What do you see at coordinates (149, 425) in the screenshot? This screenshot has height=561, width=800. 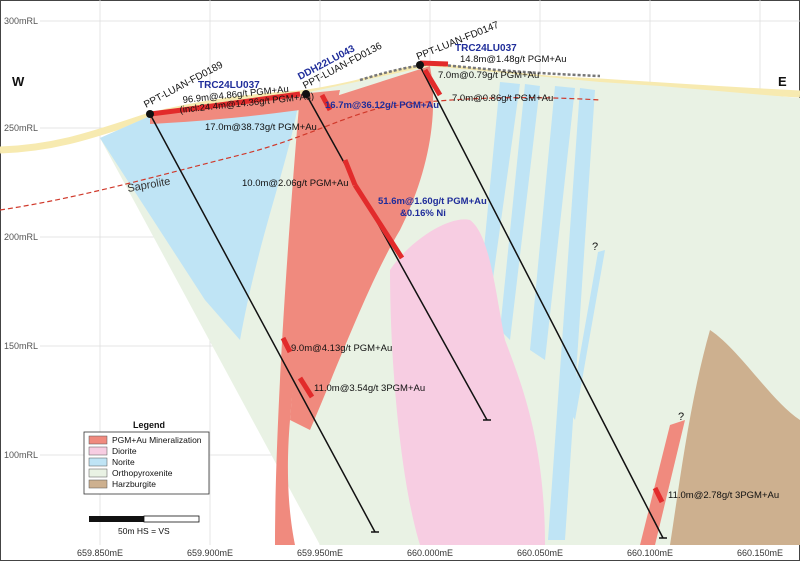 I see `legend-title: Legend` at bounding box center [149, 425].